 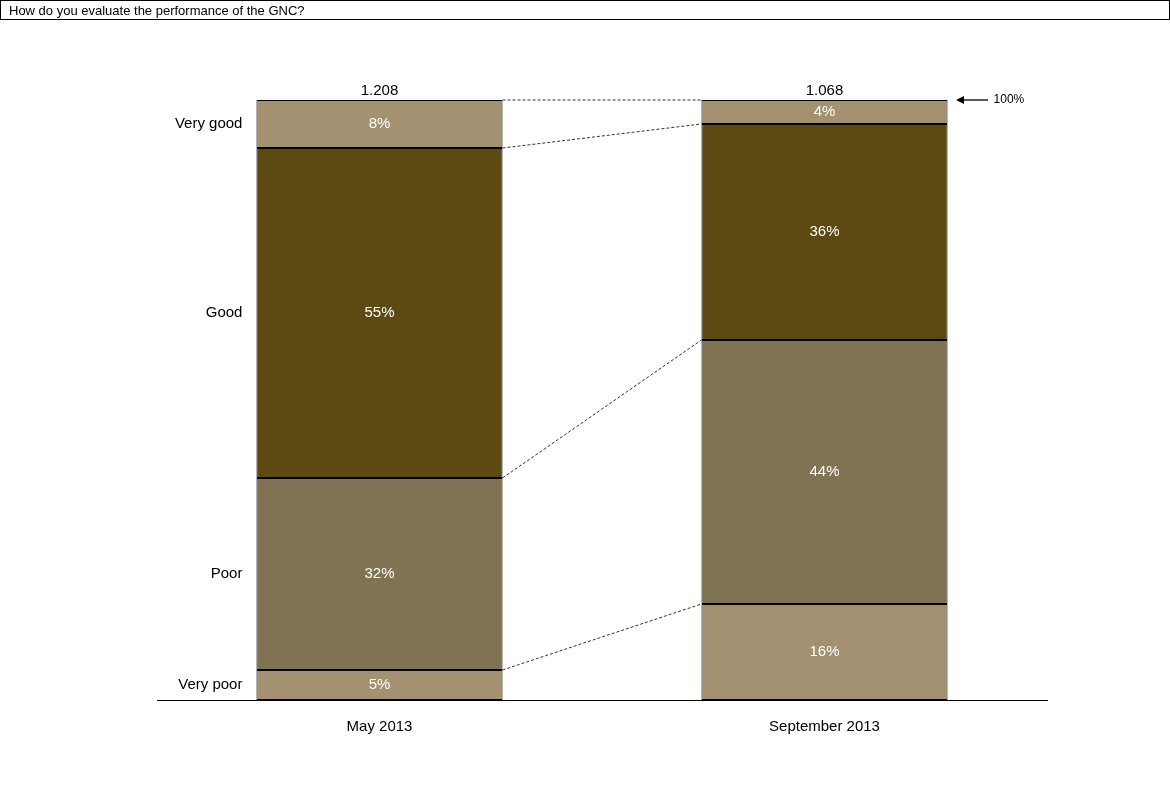 What do you see at coordinates (224, 312) in the screenshot?
I see `series-label: Good` at bounding box center [224, 312].